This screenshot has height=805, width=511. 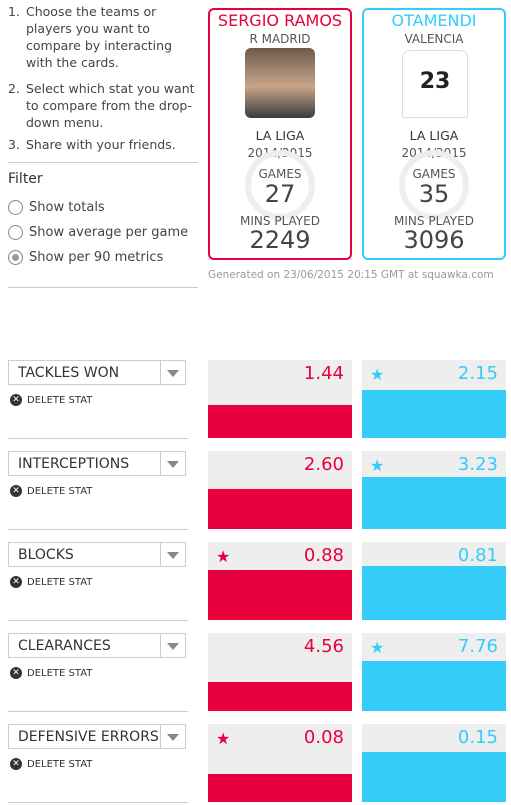 What do you see at coordinates (88, 737) in the screenshot?
I see `stat-name: DEFENSIVE ERRORS` at bounding box center [88, 737].